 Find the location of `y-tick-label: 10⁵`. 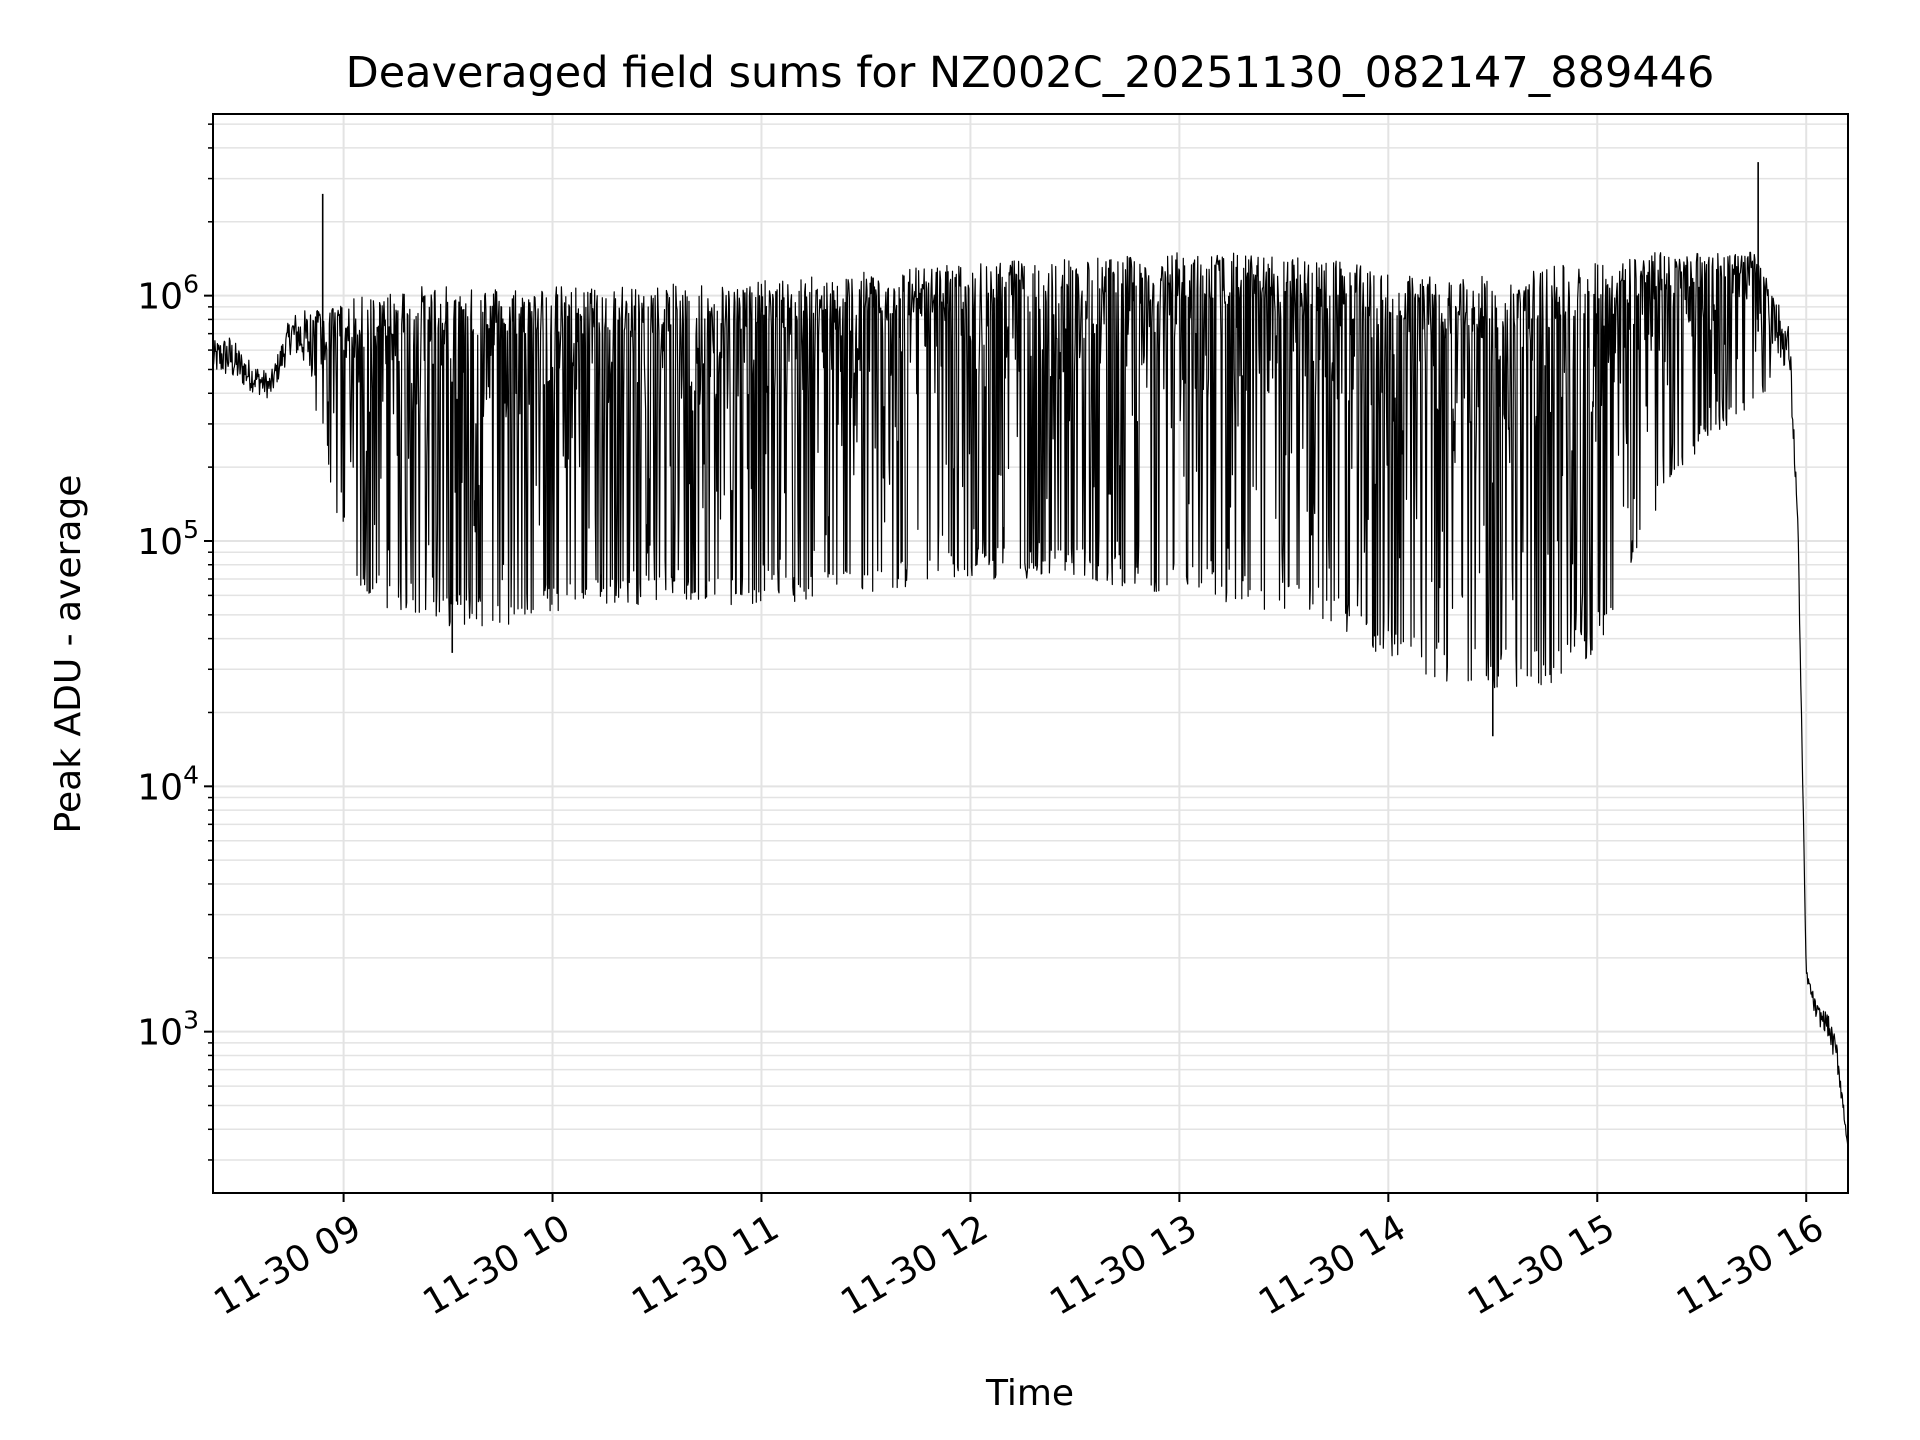

y-tick-label: 10⁵ is located at coordinates (168, 539).